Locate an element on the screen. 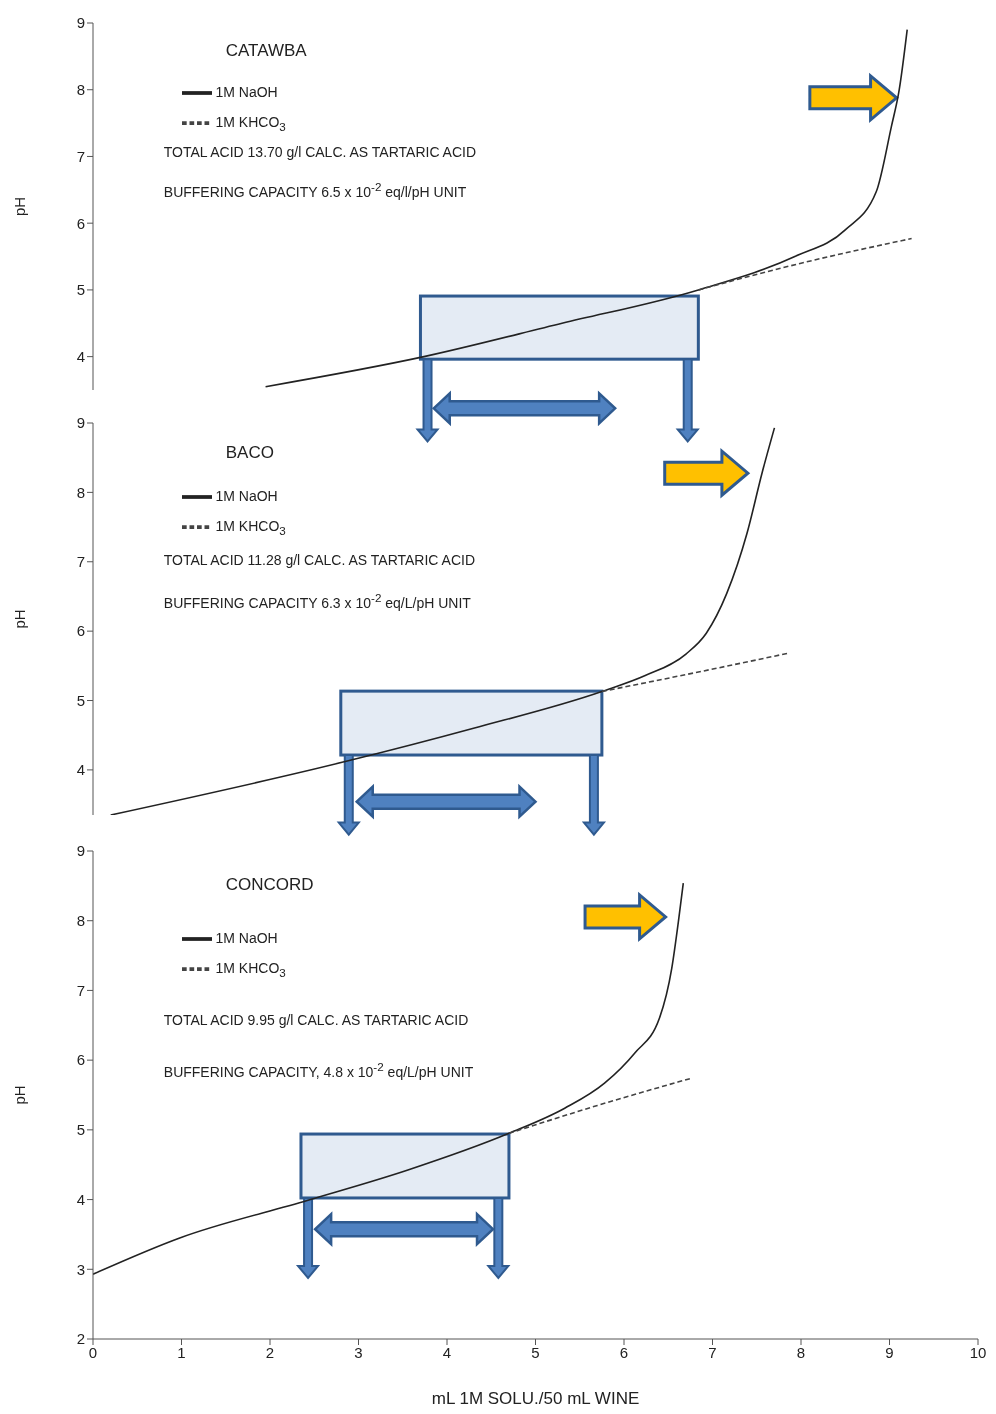  text: CONCORD is located at coordinates (269, 885).